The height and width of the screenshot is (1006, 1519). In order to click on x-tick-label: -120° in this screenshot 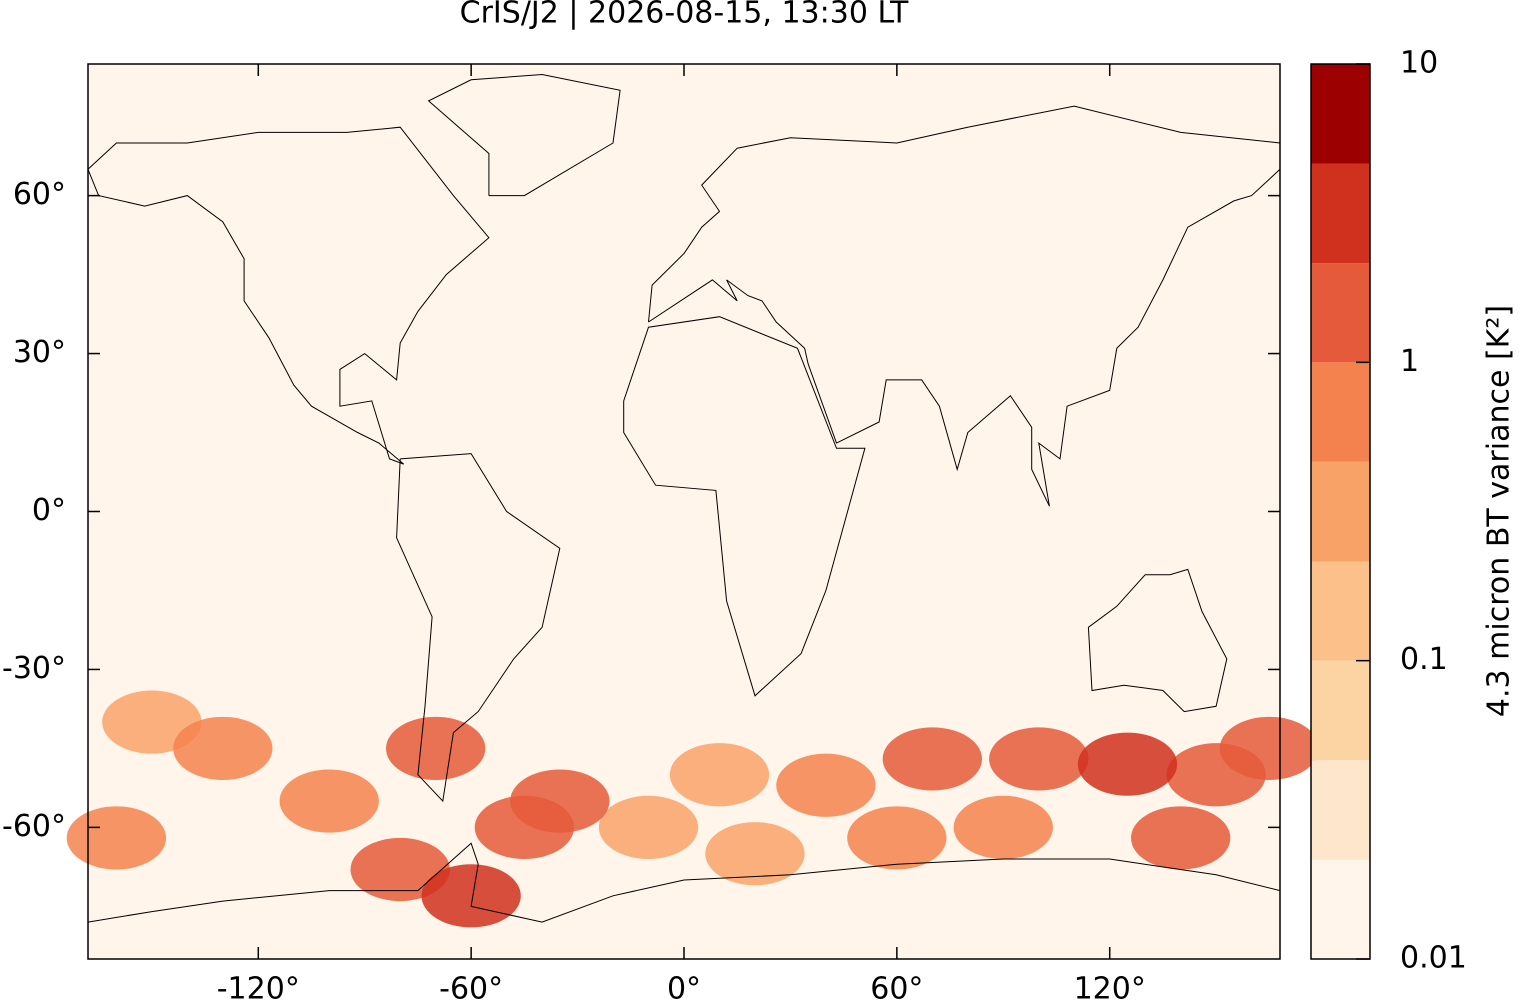, I will do `click(258, 987)`.